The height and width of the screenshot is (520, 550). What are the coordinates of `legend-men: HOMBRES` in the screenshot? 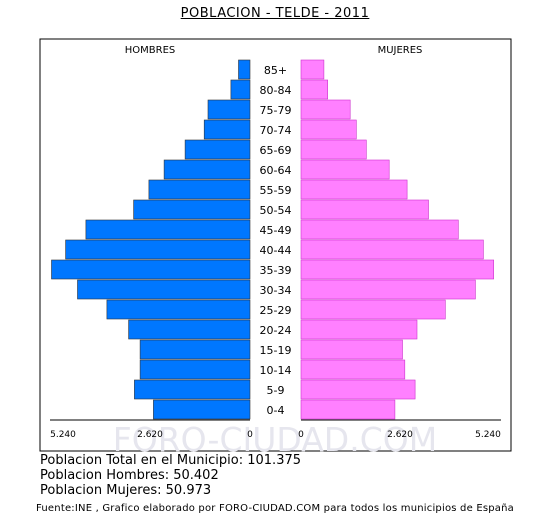 It's located at (150, 50).